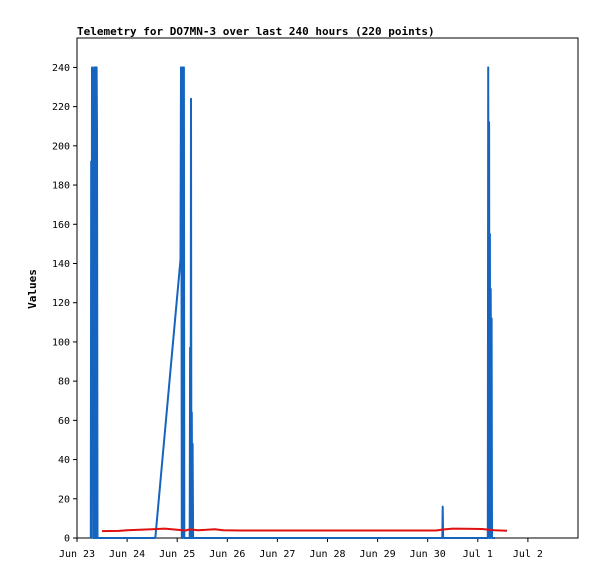  I want to click on x-tick-label: Jun 23, so click(77, 554).